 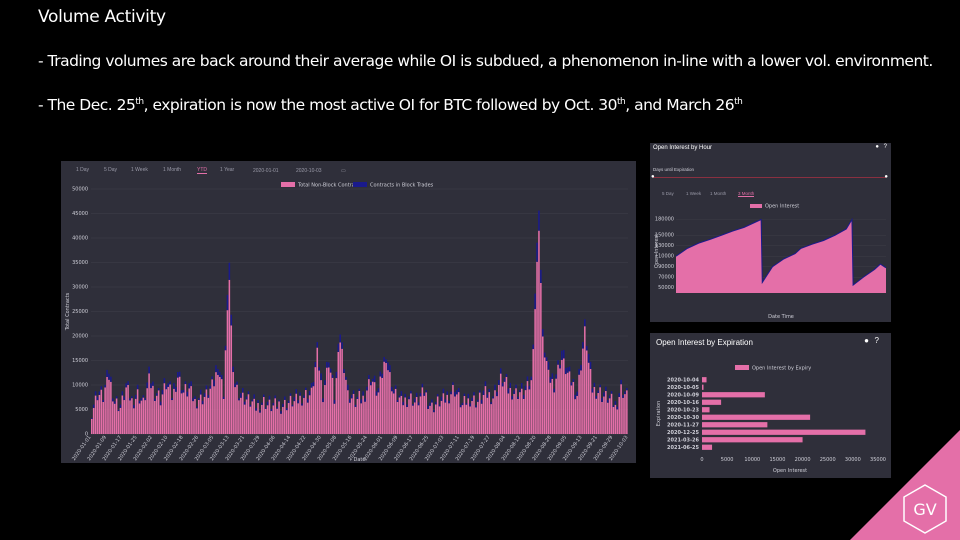 I want to click on slider-handle-right: ●, so click(x=886, y=177).